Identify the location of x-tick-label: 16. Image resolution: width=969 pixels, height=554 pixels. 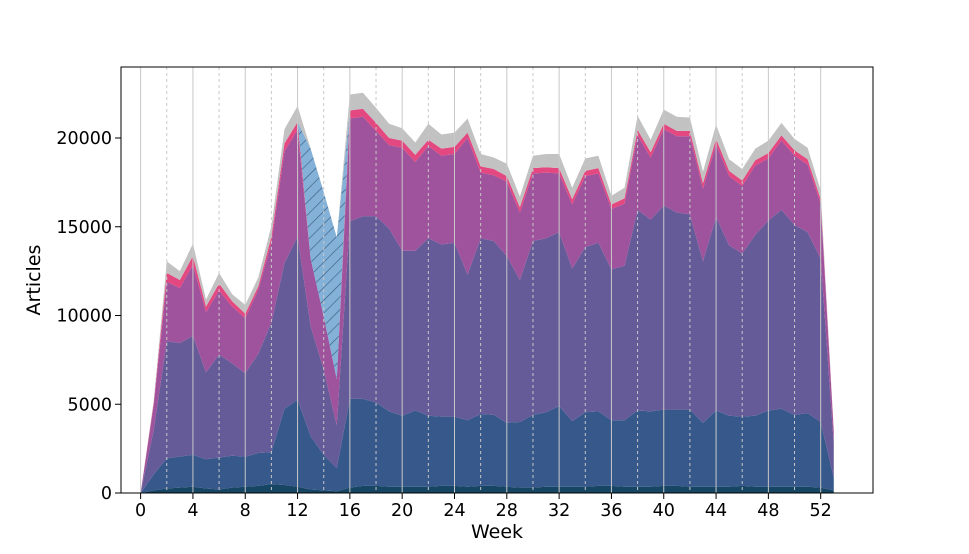
(350, 511).